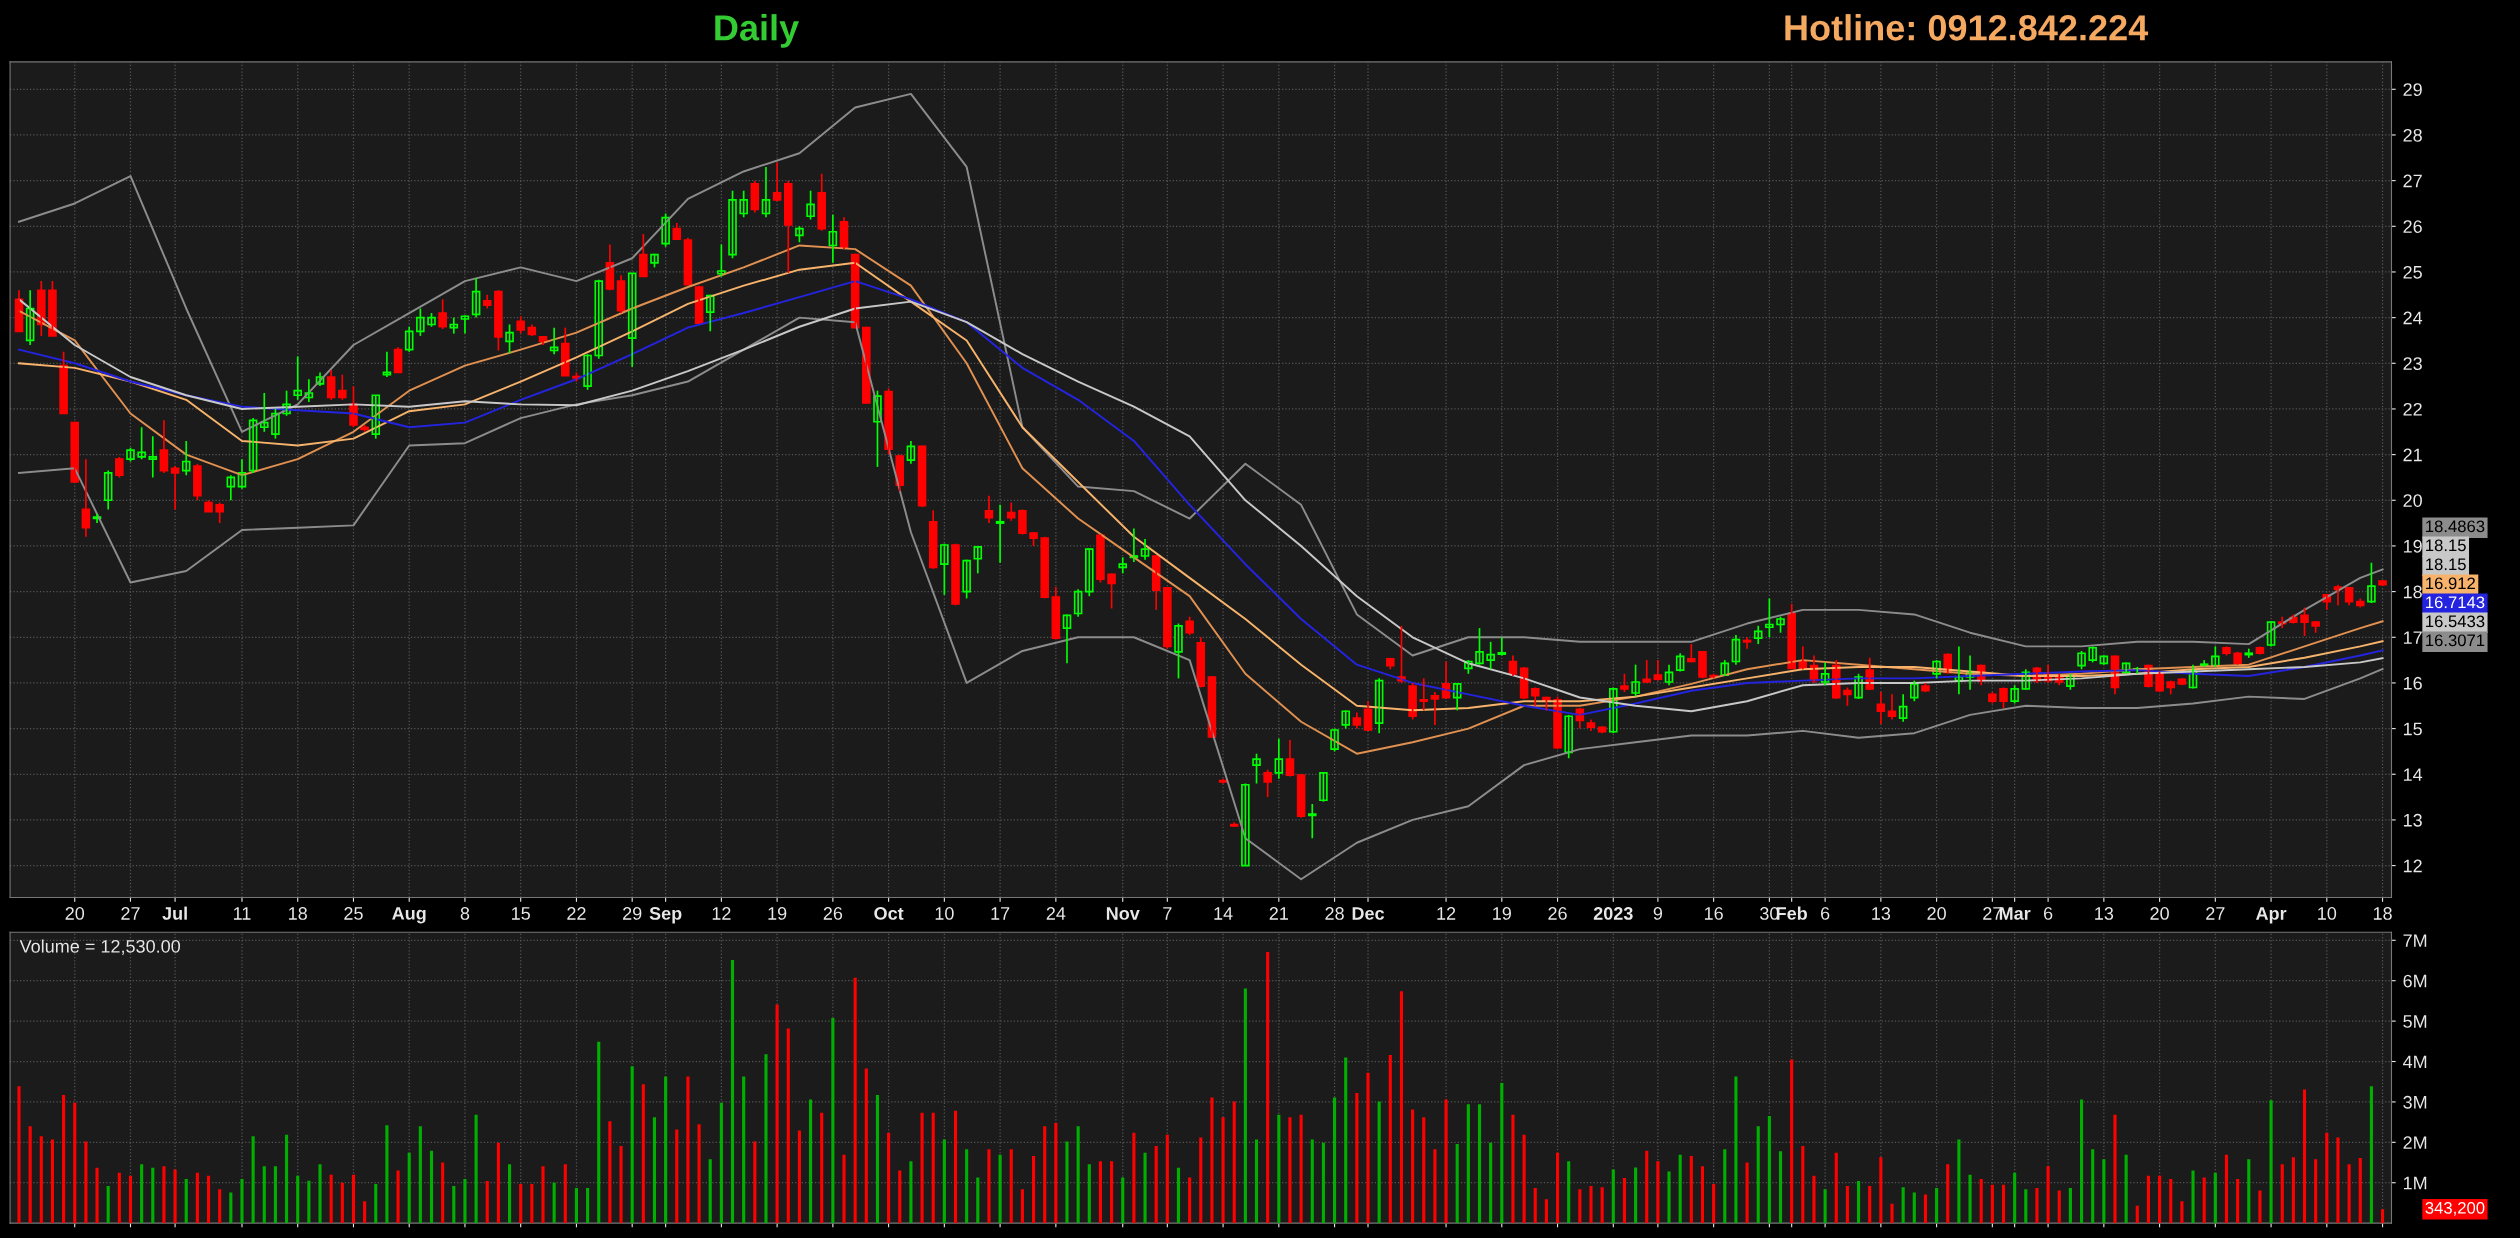 Image resolution: width=2520 pixels, height=1238 pixels. Describe the element at coordinates (2215, 913) in the screenshot. I see `x-tick-label: 27` at that location.